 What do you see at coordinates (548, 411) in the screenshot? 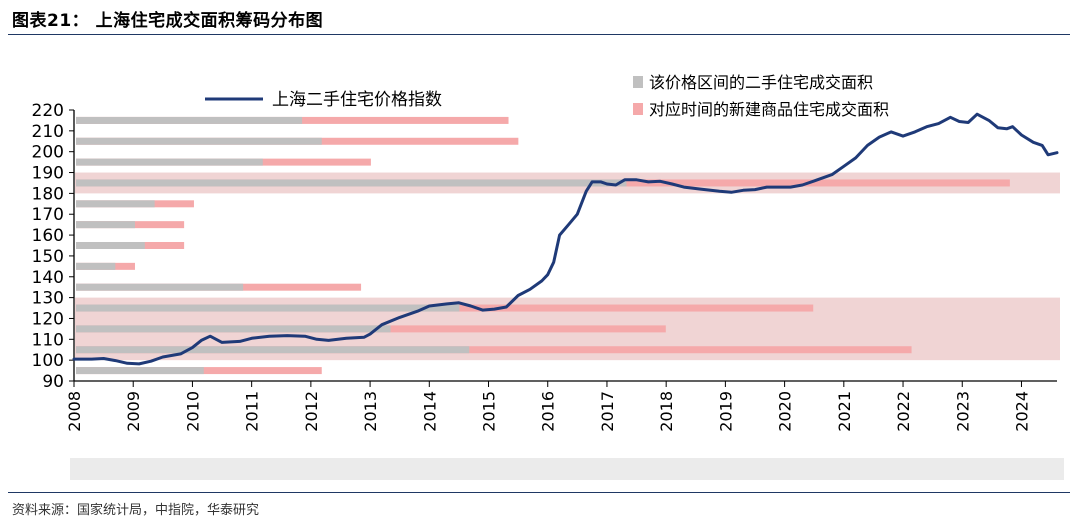
I see `x-tick-label: 2016` at bounding box center [548, 411].